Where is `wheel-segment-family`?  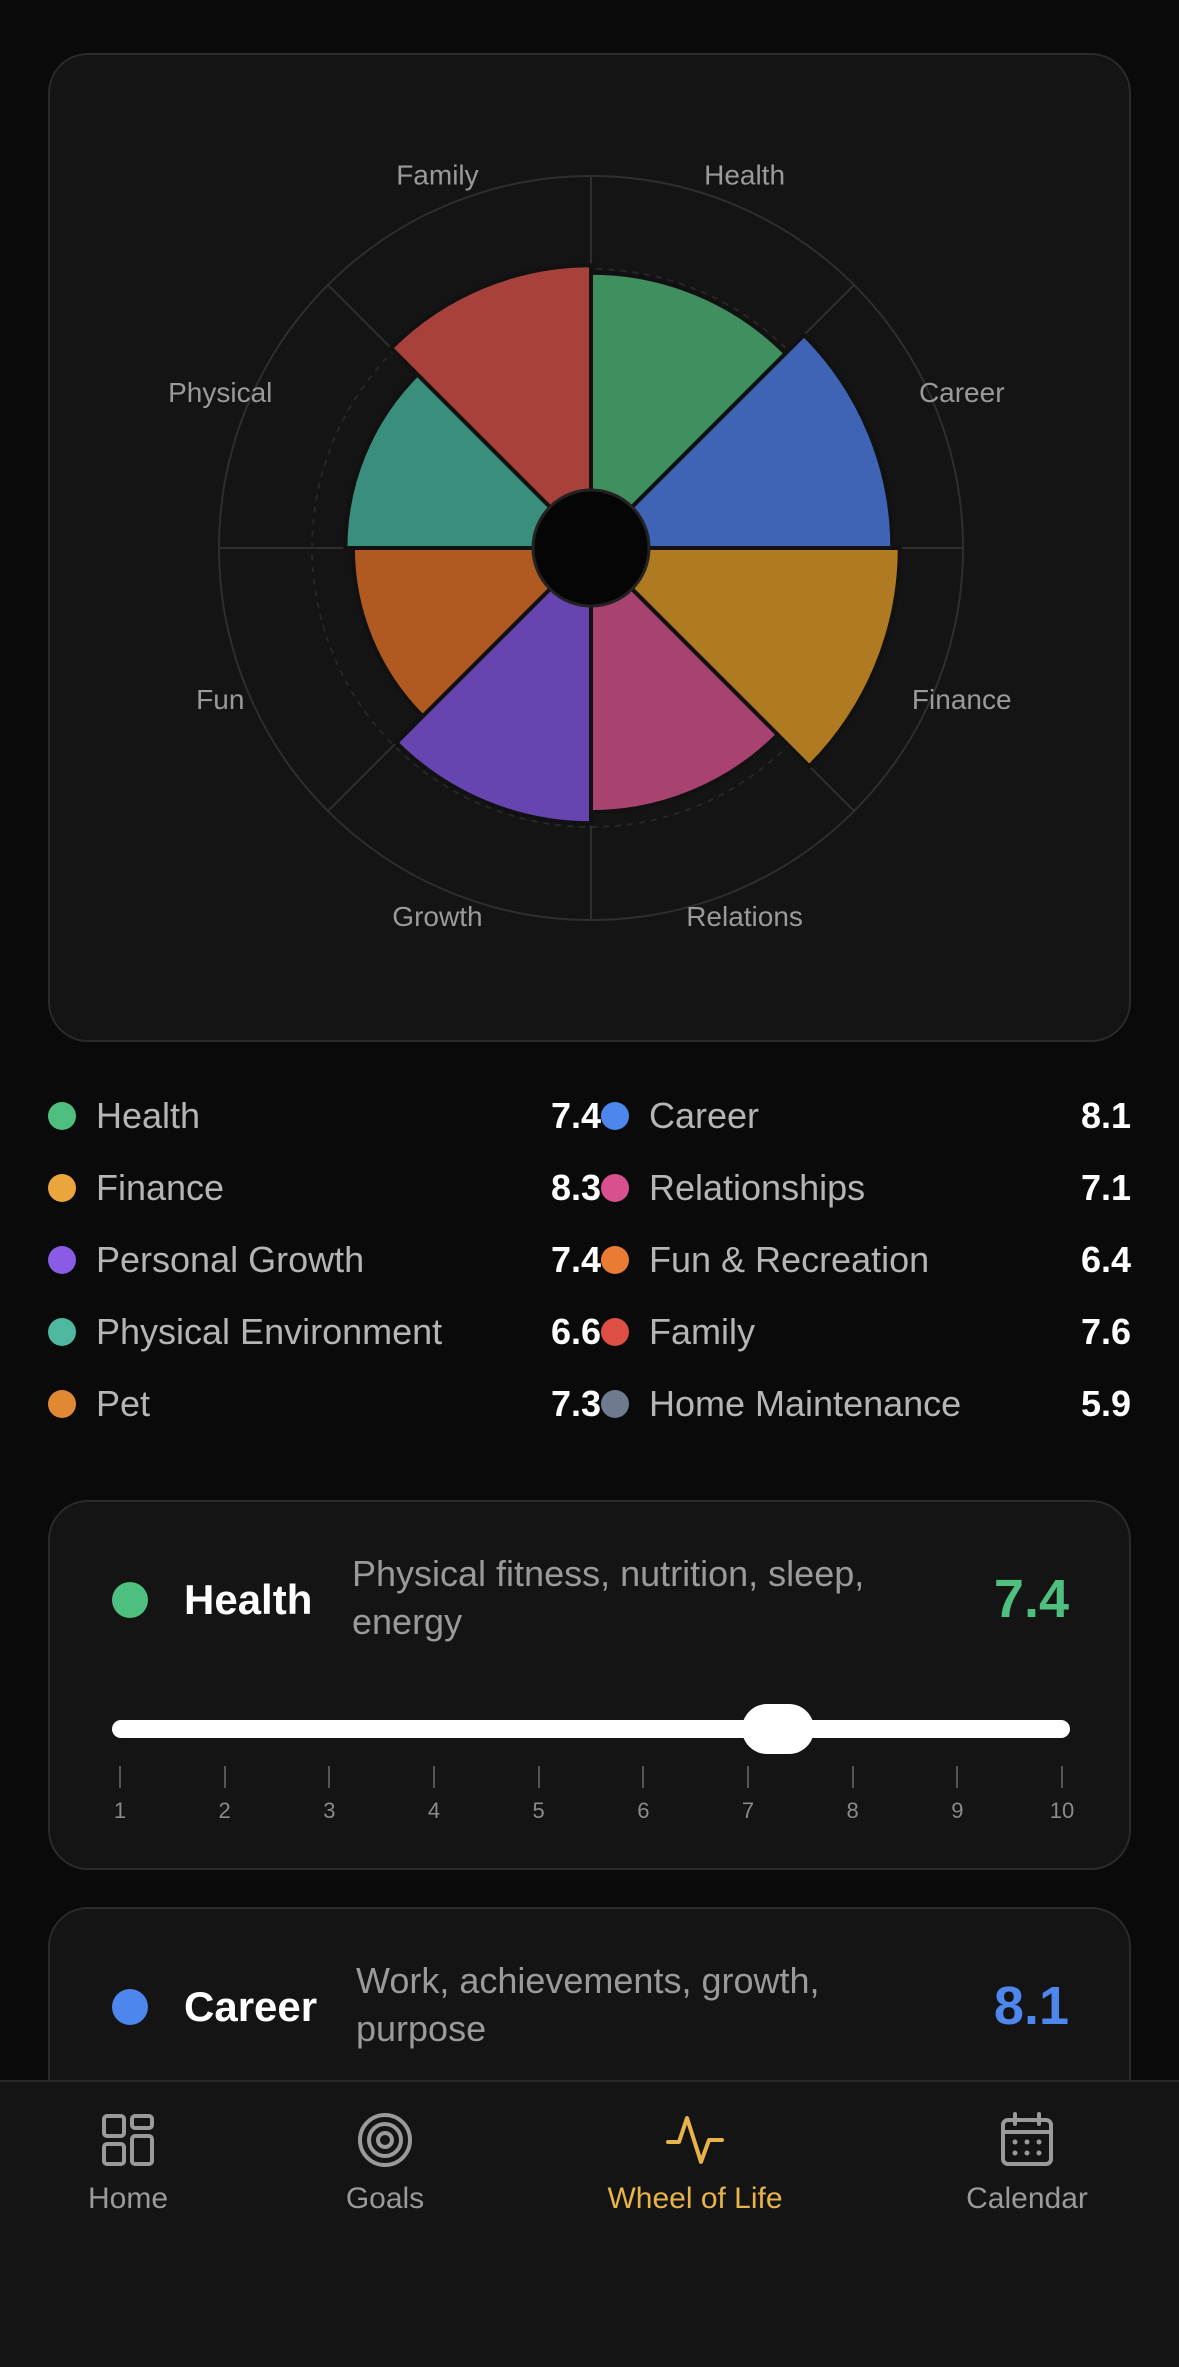
wheel-segment-family is located at coordinates (490, 408).